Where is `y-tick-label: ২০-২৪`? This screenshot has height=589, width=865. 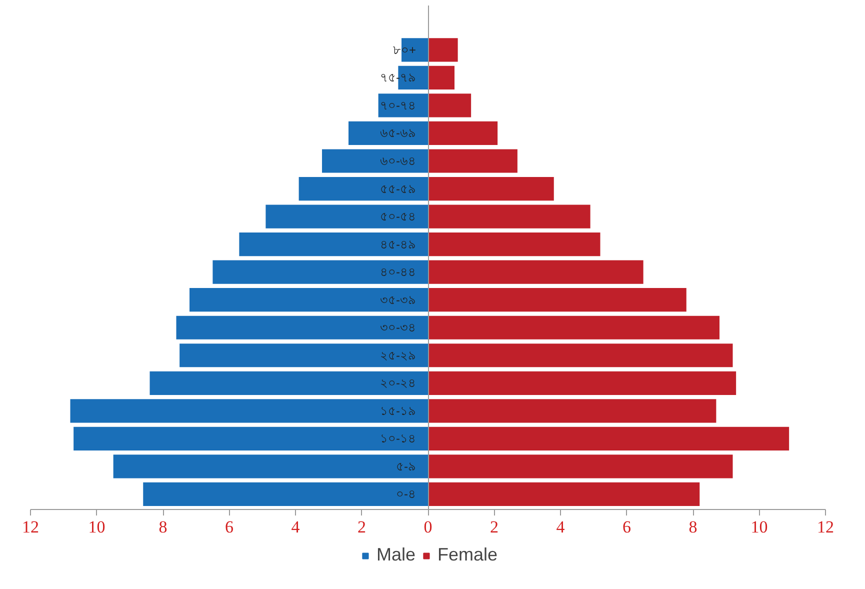 y-tick-label: ২০-২৪ is located at coordinates (398, 383).